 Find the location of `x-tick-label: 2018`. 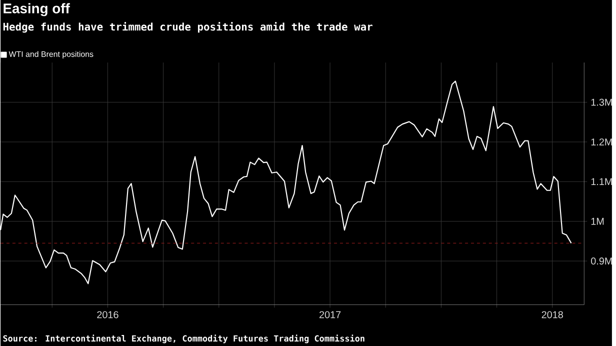

x-tick-label: 2018 is located at coordinates (552, 314).